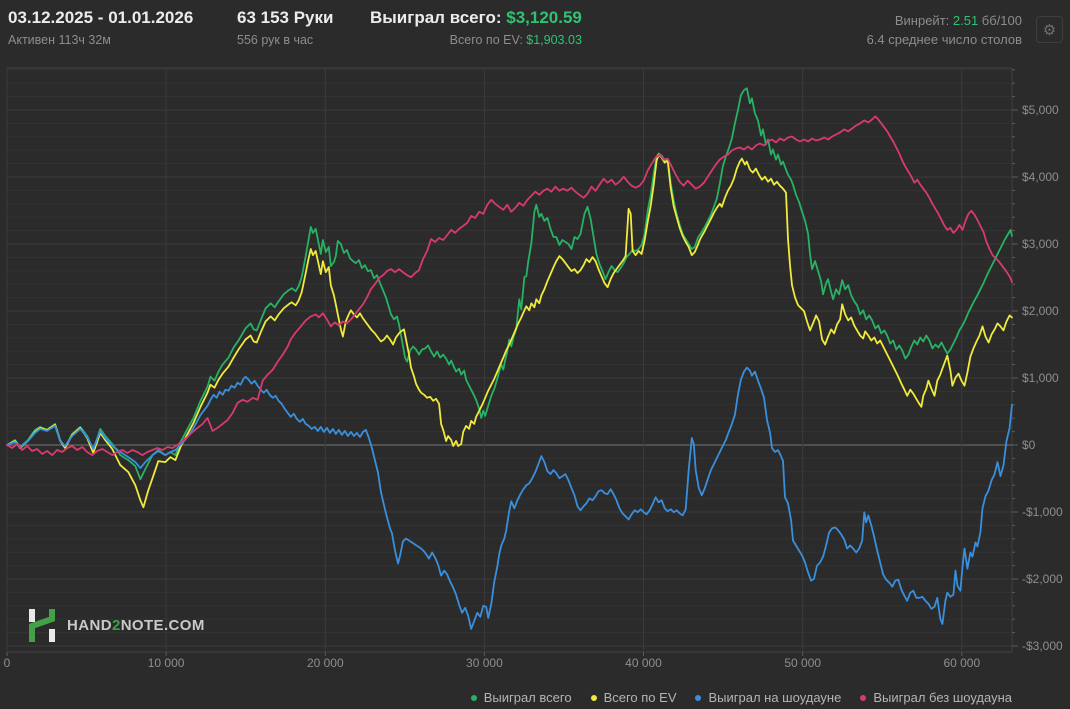 The width and height of the screenshot is (1070, 709). Describe the element at coordinates (166, 663) in the screenshot. I see `x-axis-tick-label: 10 000` at that location.